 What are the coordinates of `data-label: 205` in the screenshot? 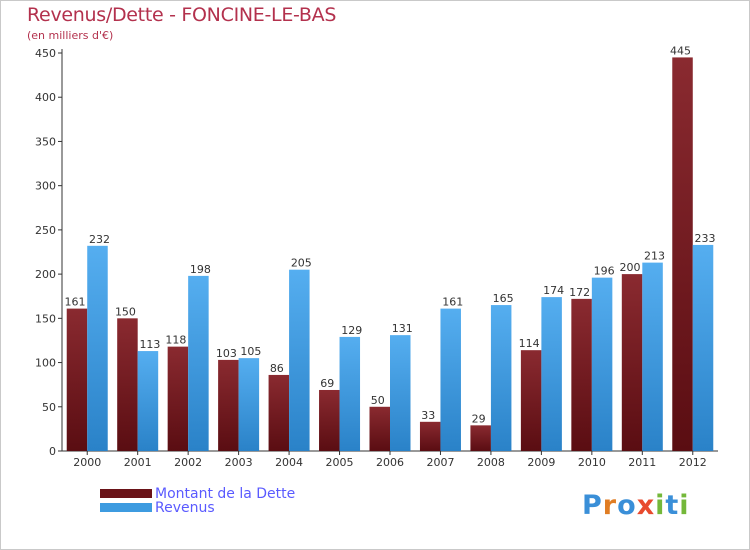 It's located at (301, 263).